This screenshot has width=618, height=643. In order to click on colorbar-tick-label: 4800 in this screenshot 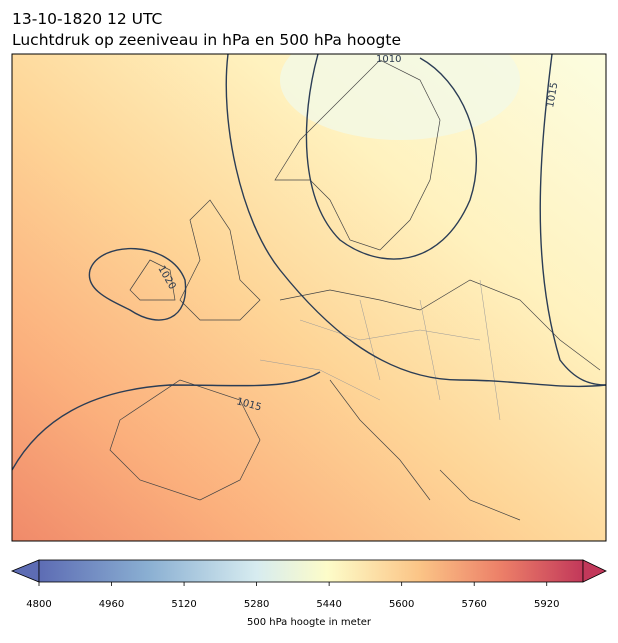, I will do `click(38, 604)`.